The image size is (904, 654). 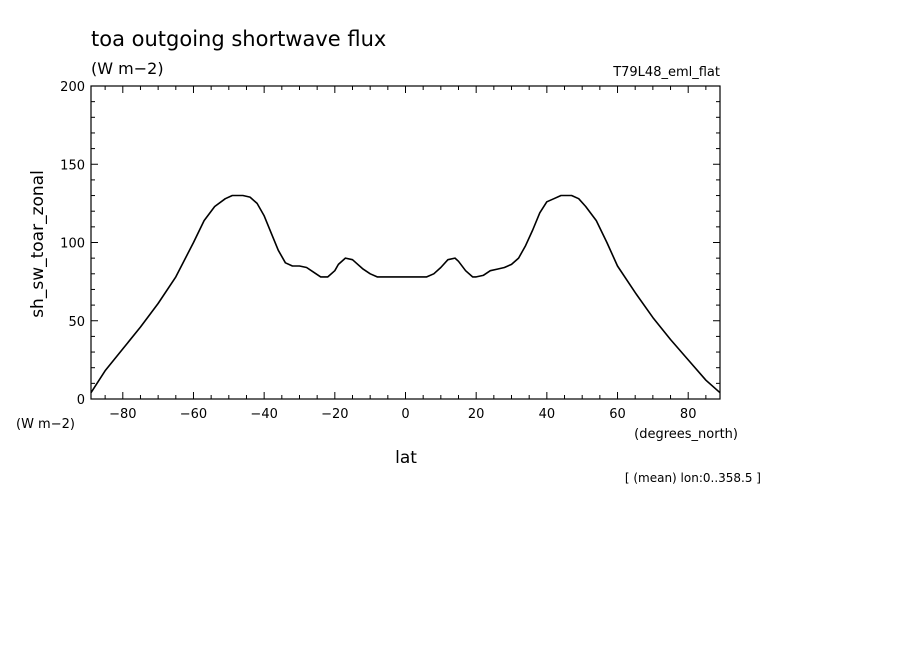 What do you see at coordinates (406, 458) in the screenshot?
I see `x-axis-label: lat` at bounding box center [406, 458].